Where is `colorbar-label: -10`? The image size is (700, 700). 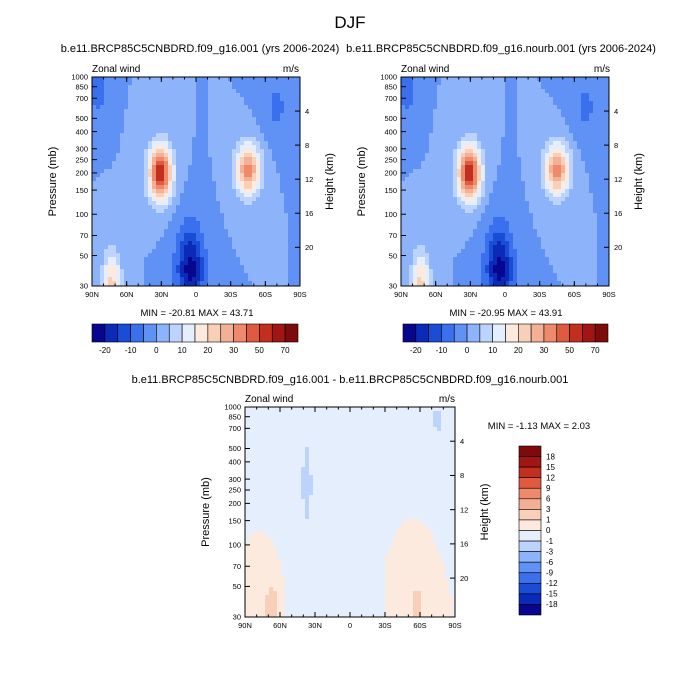
colorbar-label: -10 is located at coordinates (131, 350).